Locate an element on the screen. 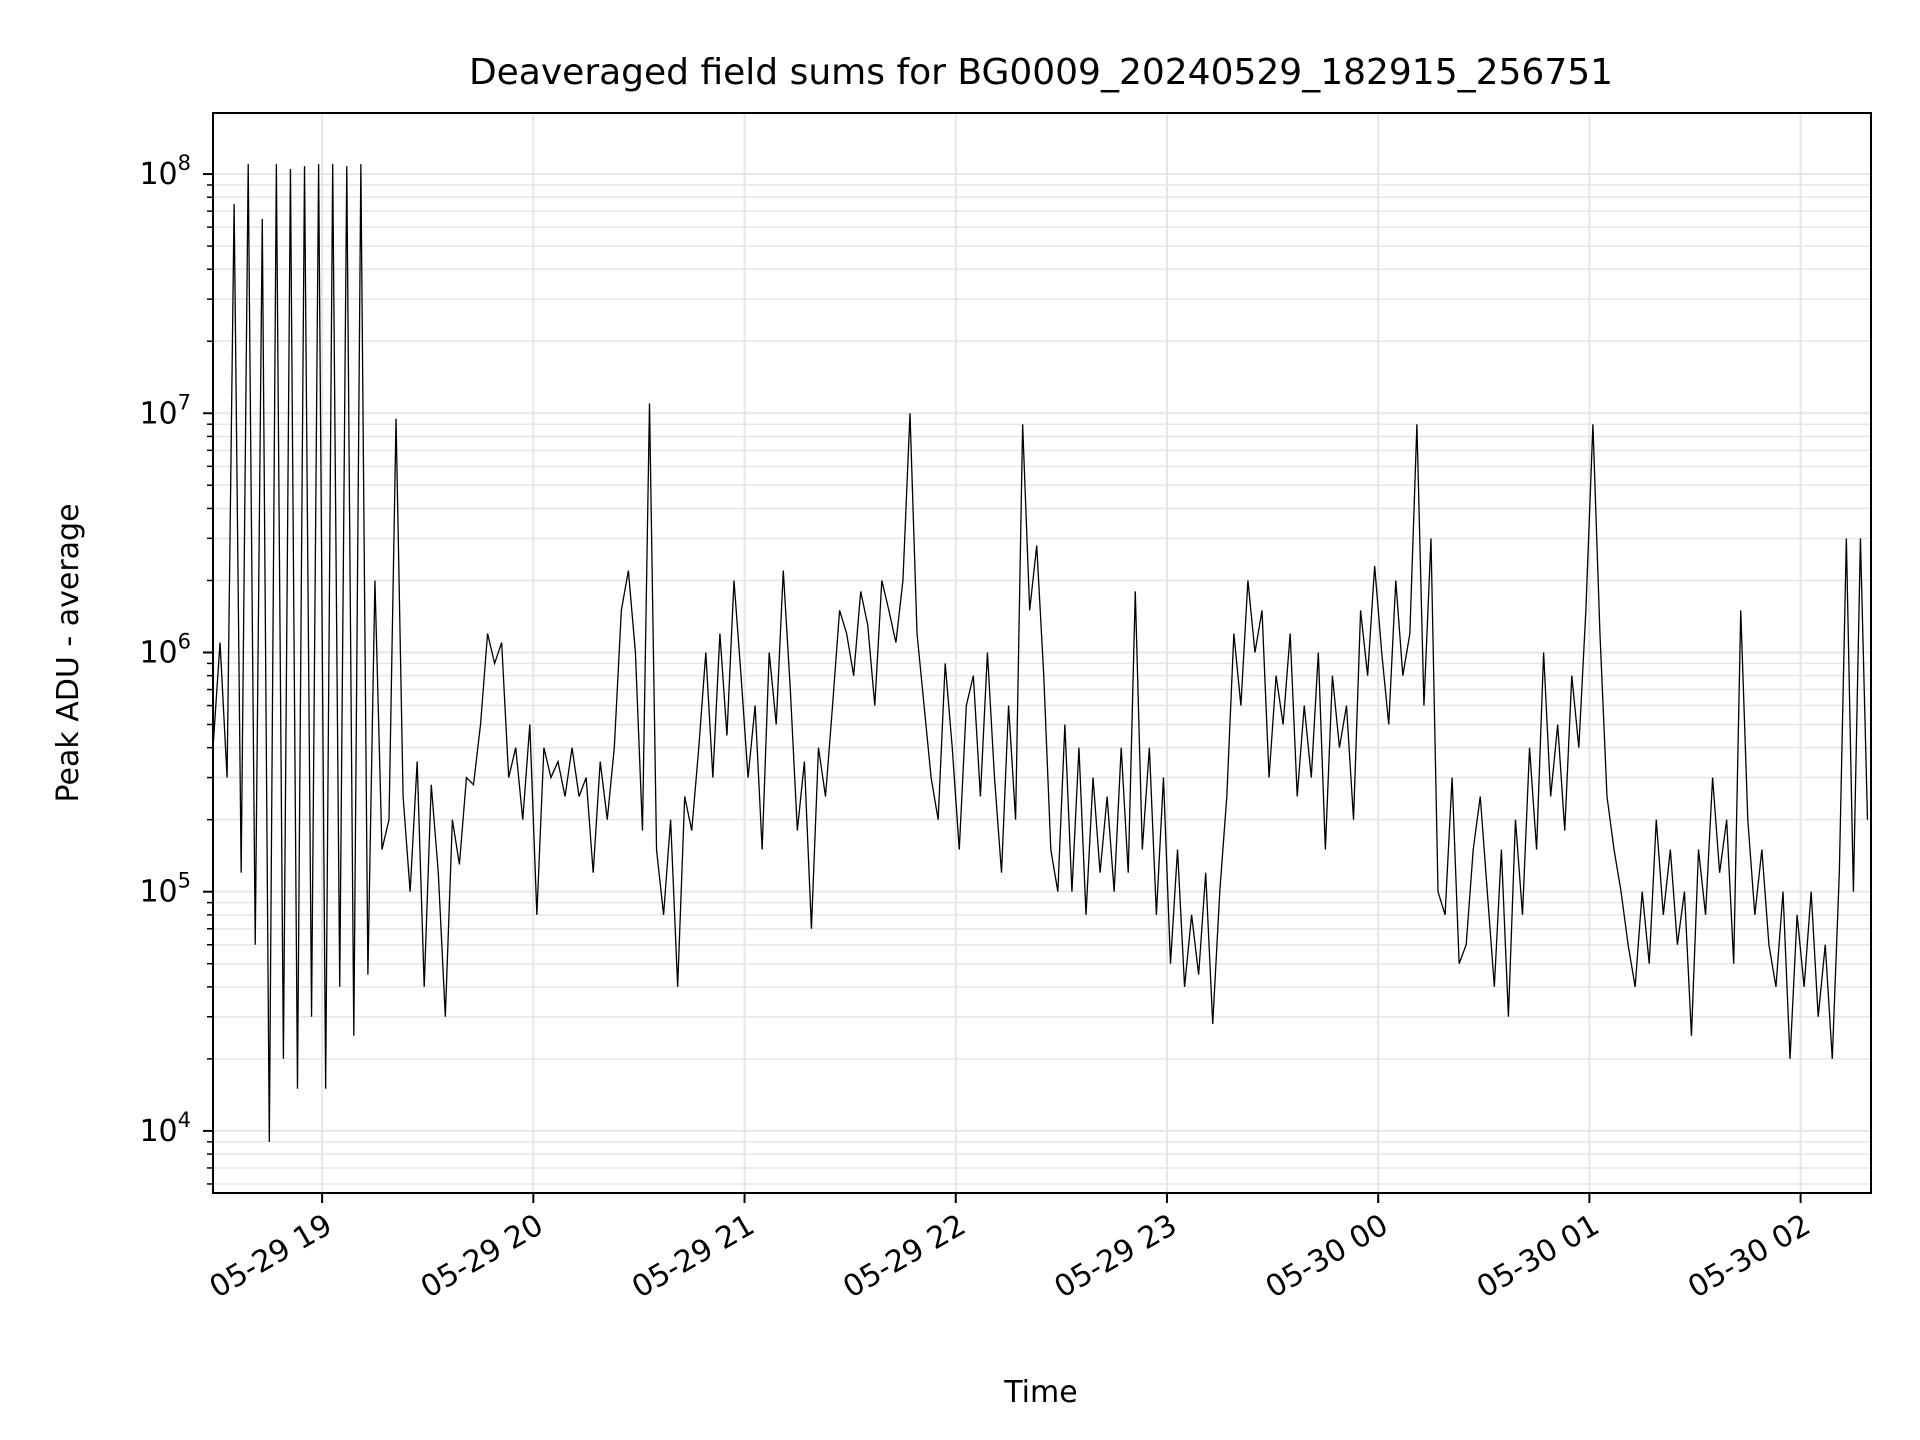  y-tick-label-exponent: 8 is located at coordinates (184, 163).